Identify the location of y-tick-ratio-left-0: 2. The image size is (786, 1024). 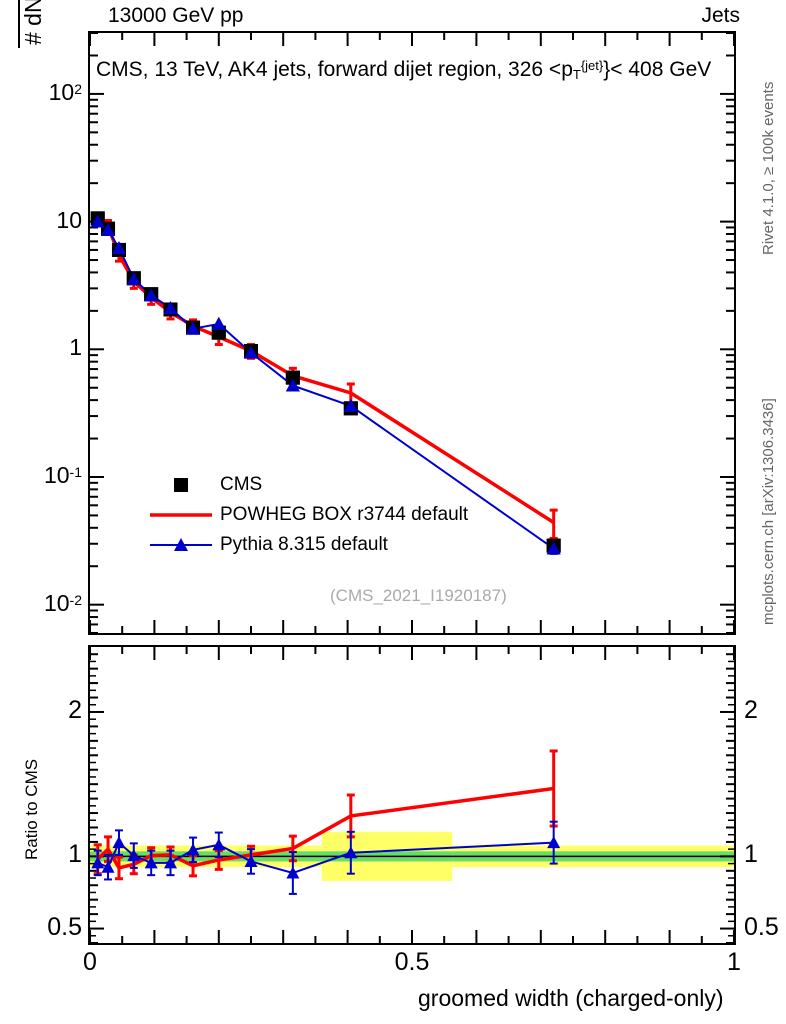
(75, 709).